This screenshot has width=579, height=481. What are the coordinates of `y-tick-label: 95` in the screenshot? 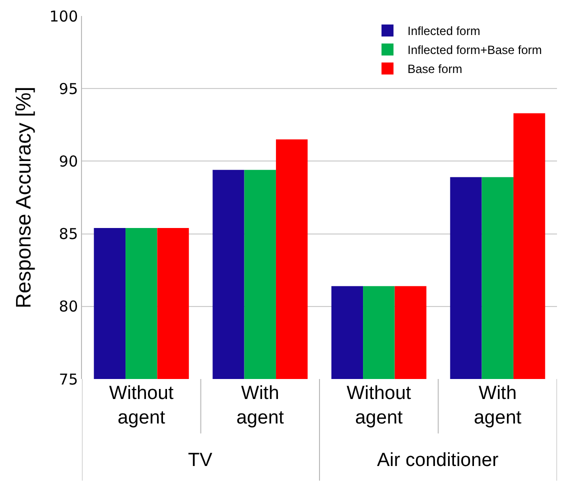 It's located at (68, 89).